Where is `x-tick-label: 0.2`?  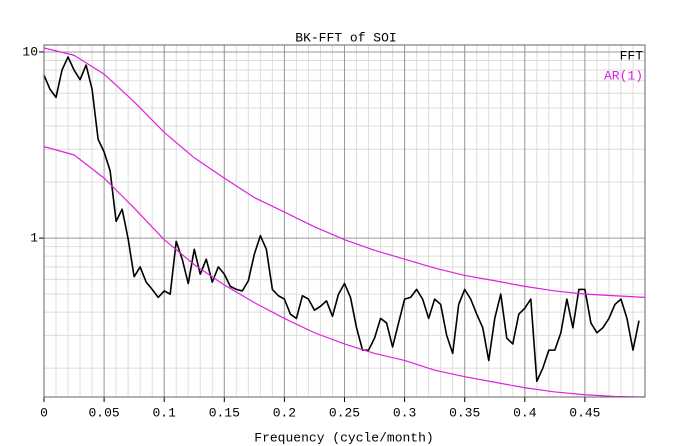
x-tick-label: 0.2 is located at coordinates (284, 412).